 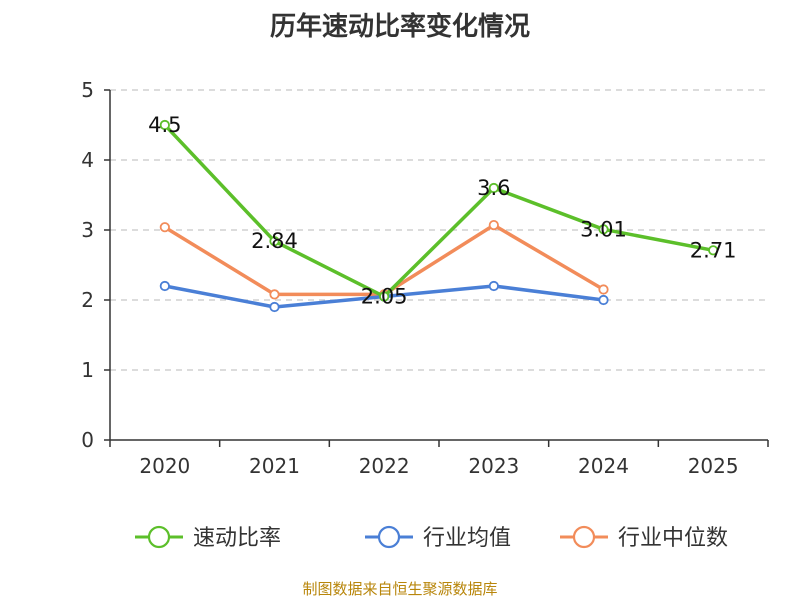 I want to click on y-tick-label: 3, so click(x=87, y=230).